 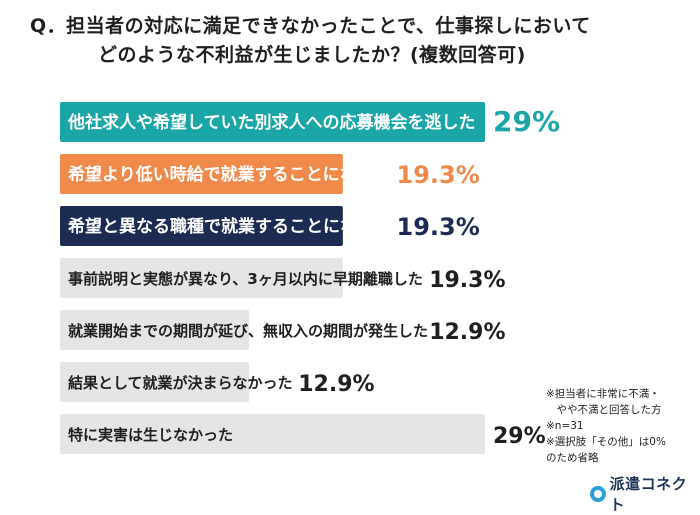 I want to click on bar-category-label: 他社求人や希望していた別求人への応募機会を逃した, so click(x=271, y=122).